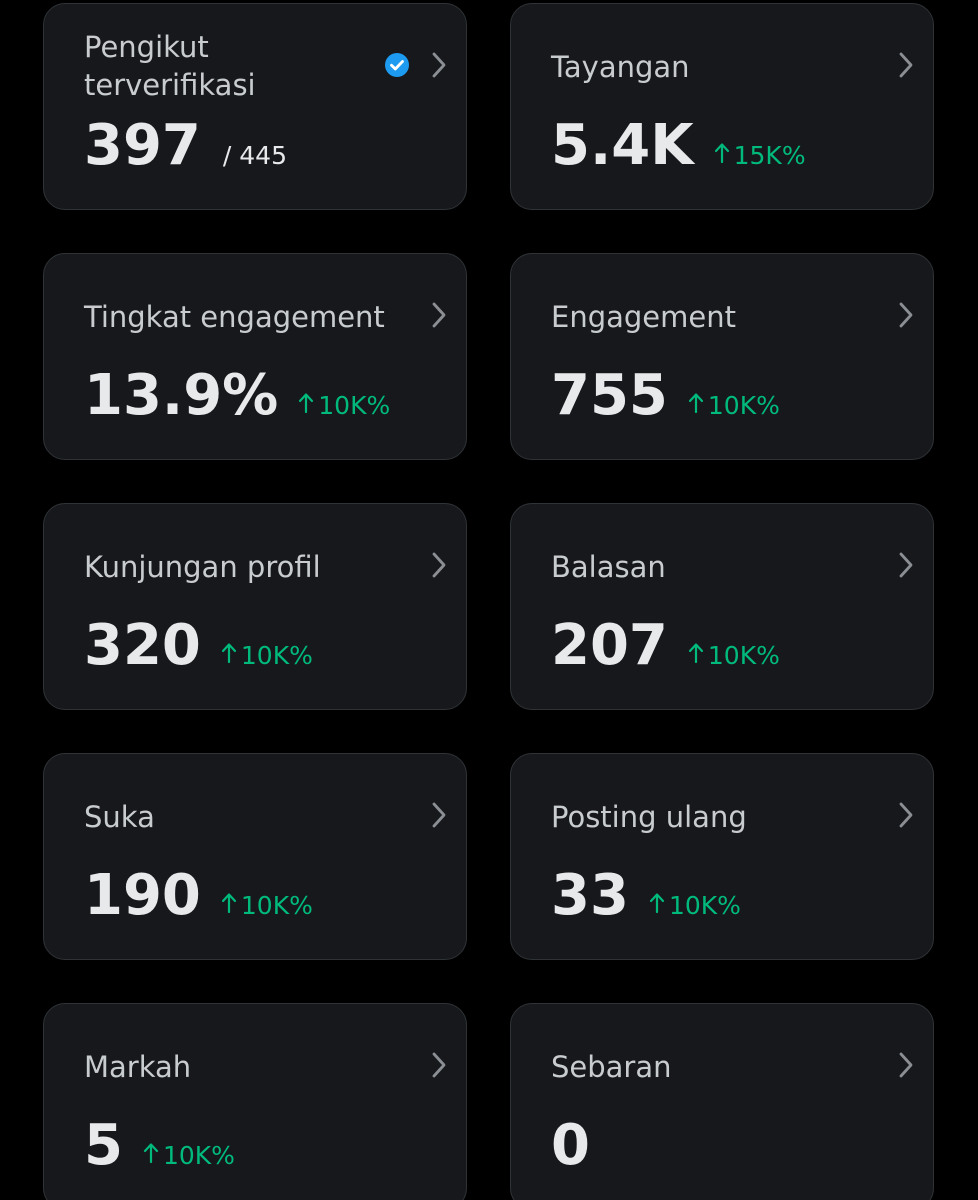  What do you see at coordinates (722, 856) in the screenshot?
I see `metric-card: Posting ulang 33 10K%` at bounding box center [722, 856].